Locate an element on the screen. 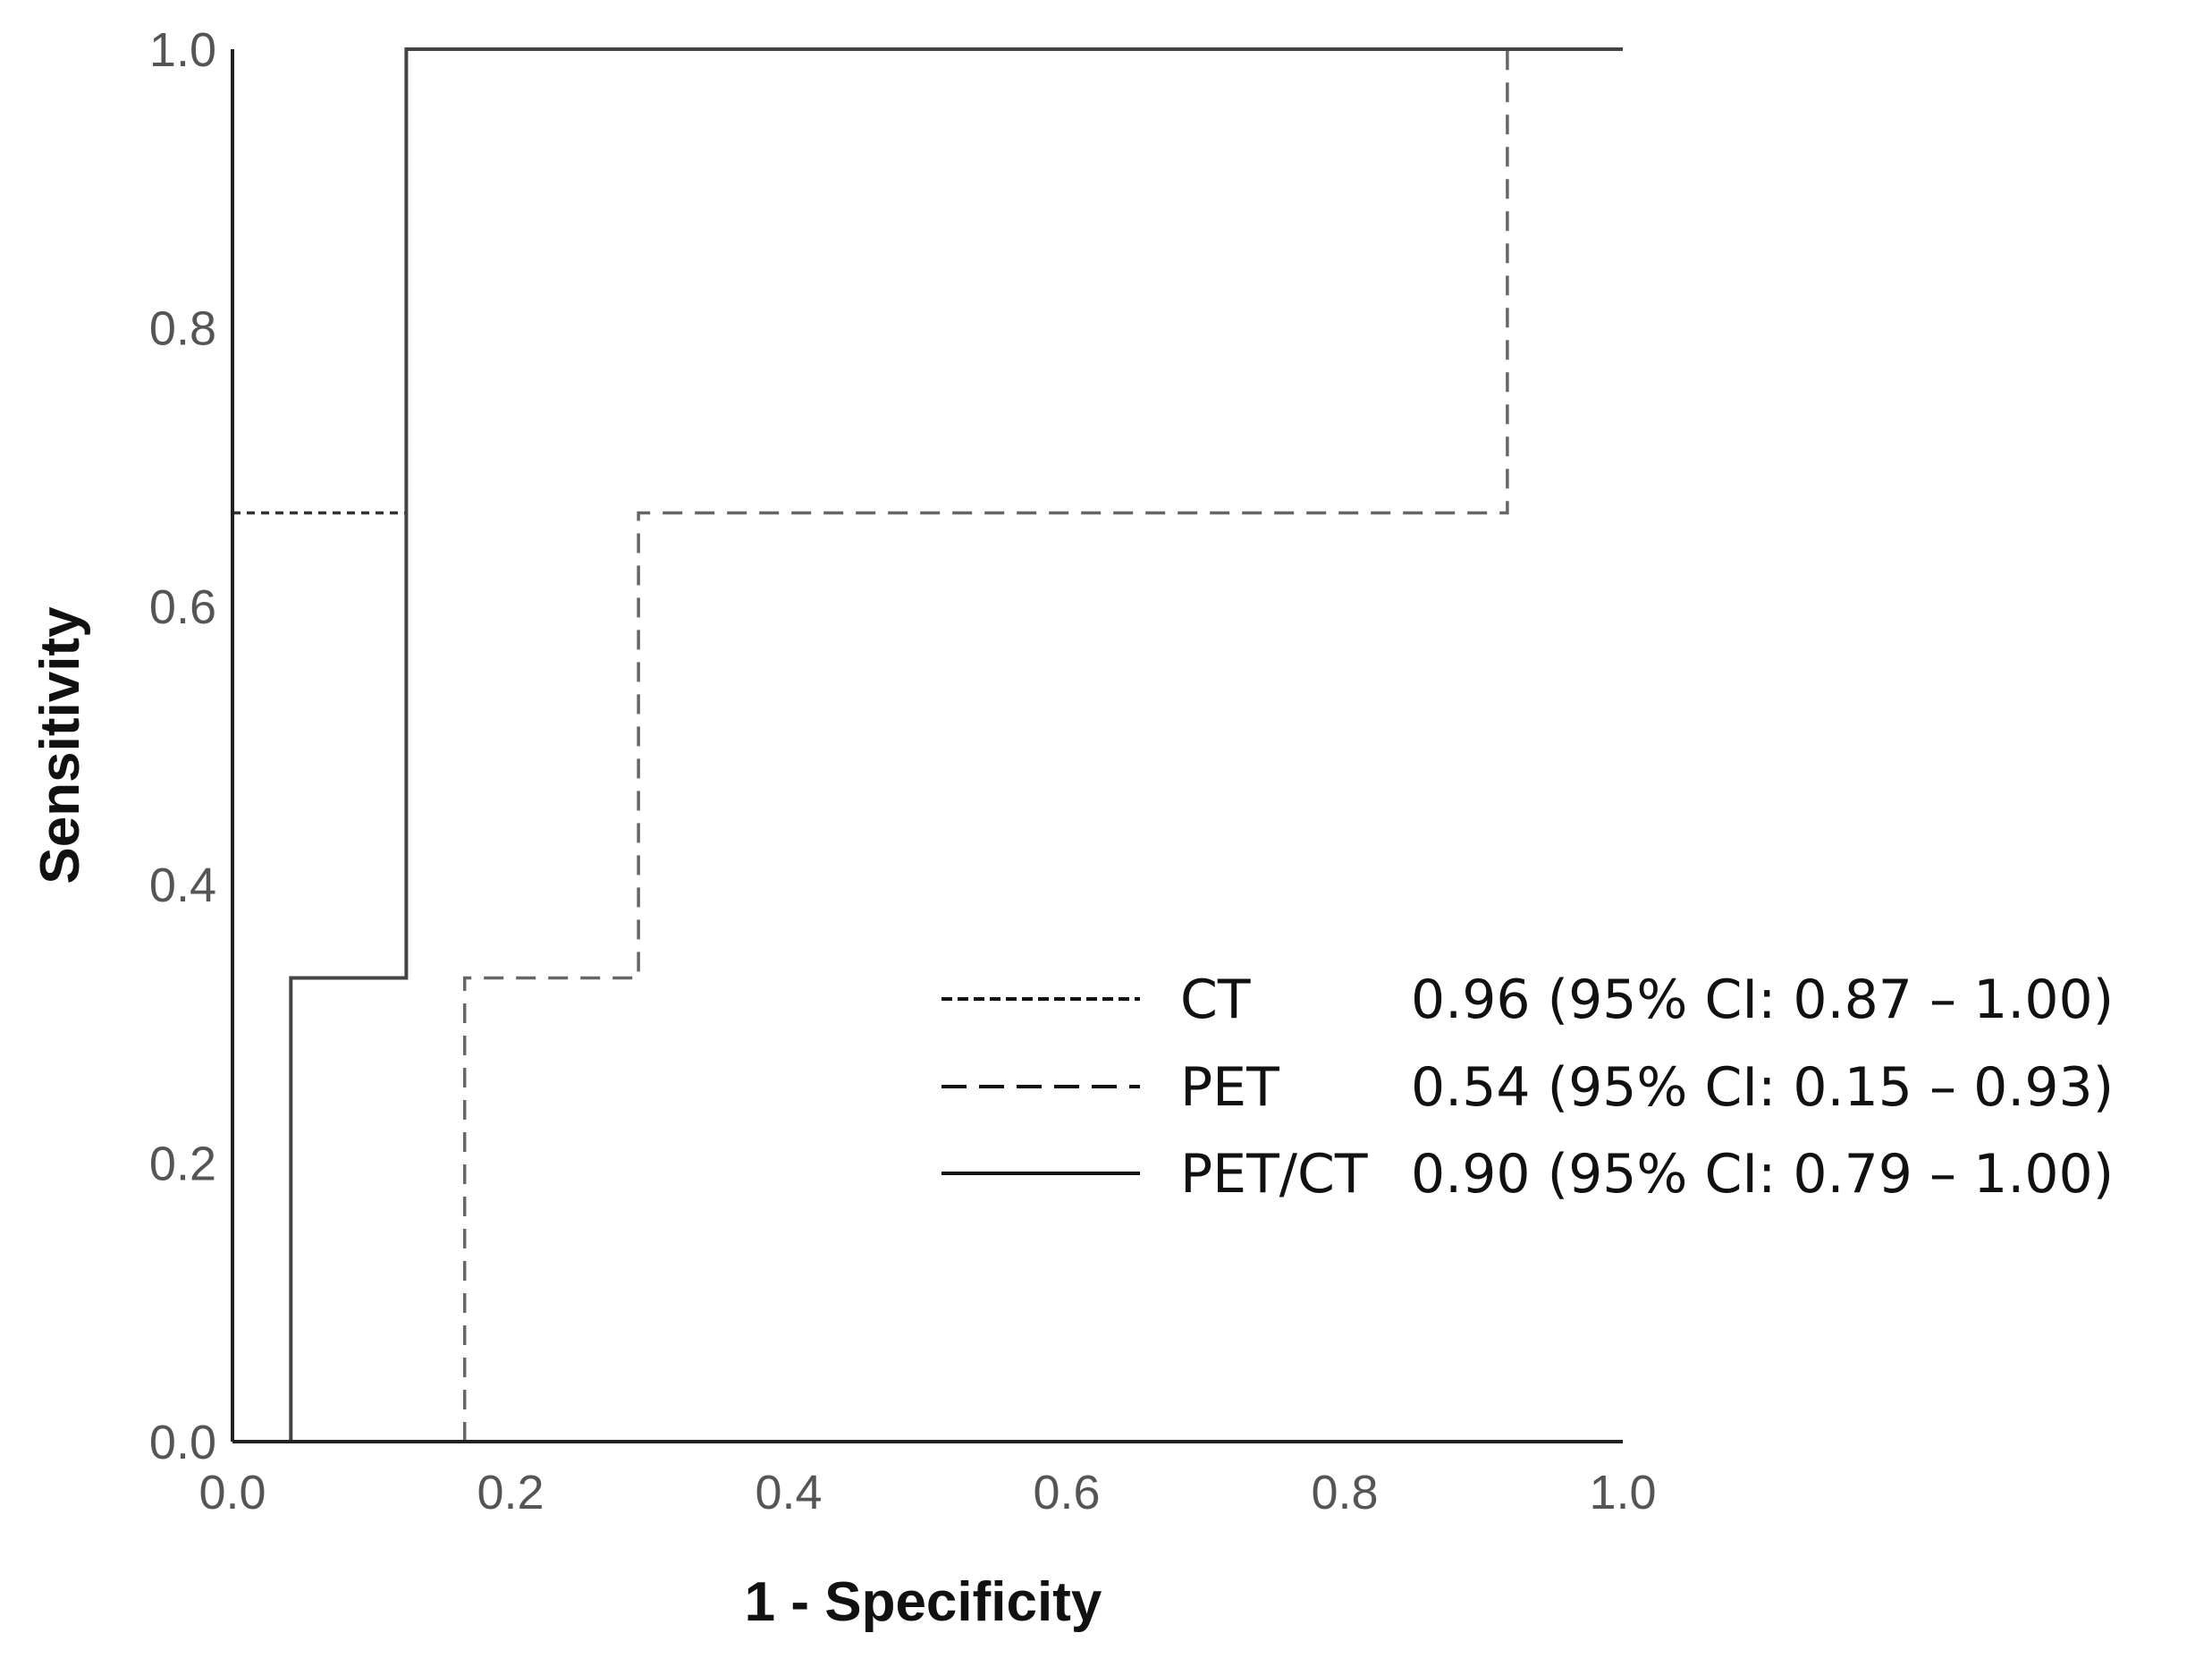 The height and width of the screenshot is (1667, 2212). y-axis-title: Sensitivity is located at coordinates (60, 745).